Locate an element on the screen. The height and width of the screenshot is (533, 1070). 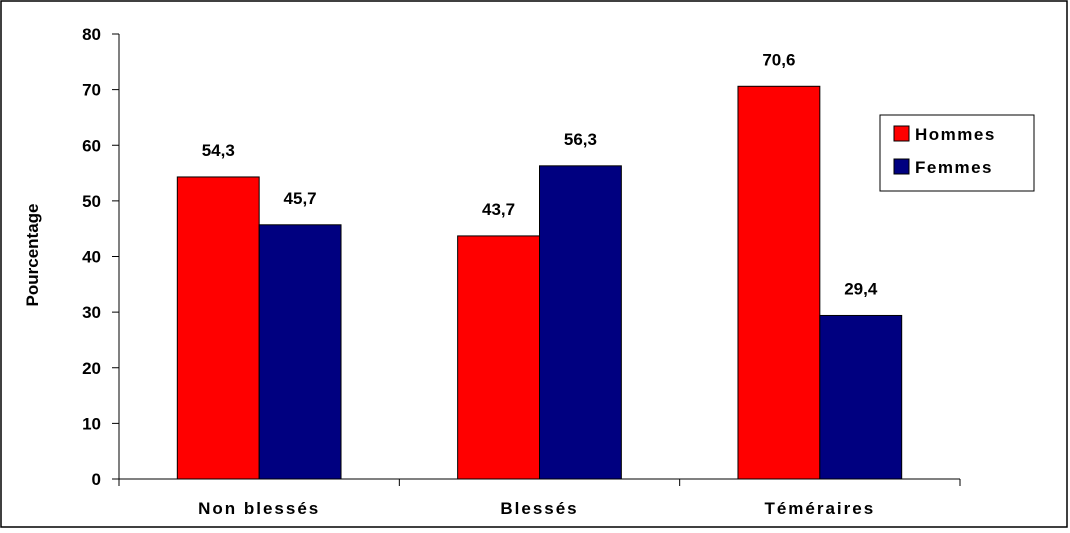
data-label: 56,3 is located at coordinates (580, 139).